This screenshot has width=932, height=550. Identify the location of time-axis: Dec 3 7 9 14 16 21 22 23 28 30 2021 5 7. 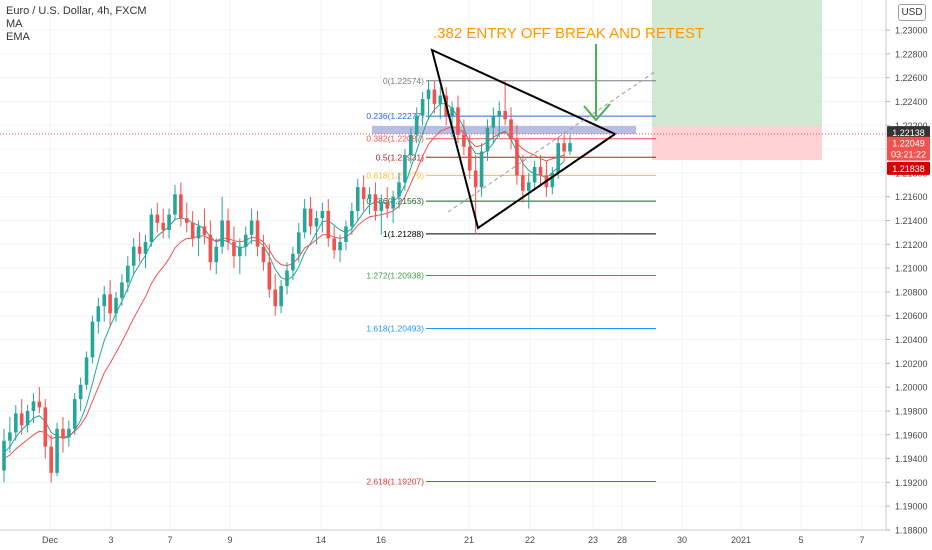
(443, 539).